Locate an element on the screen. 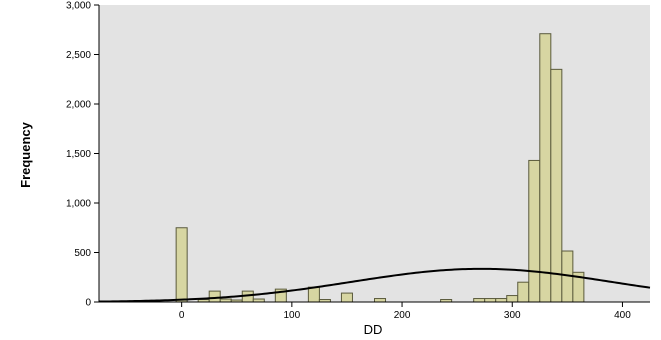 This screenshot has width=661, height=340. y-tick-label: 3,000 is located at coordinates (78, 6).